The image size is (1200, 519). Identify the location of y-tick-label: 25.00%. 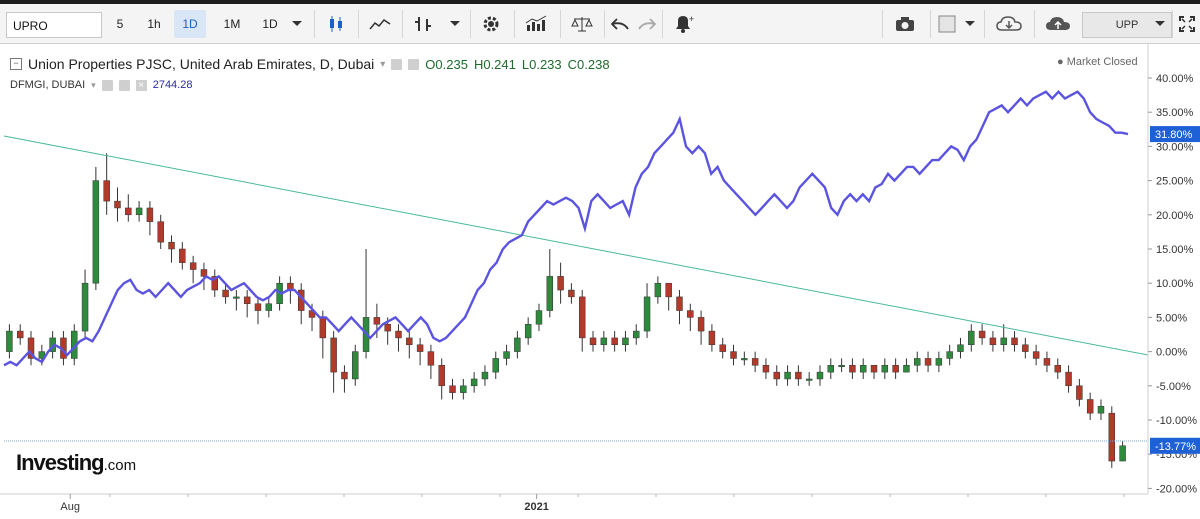
(1175, 182).